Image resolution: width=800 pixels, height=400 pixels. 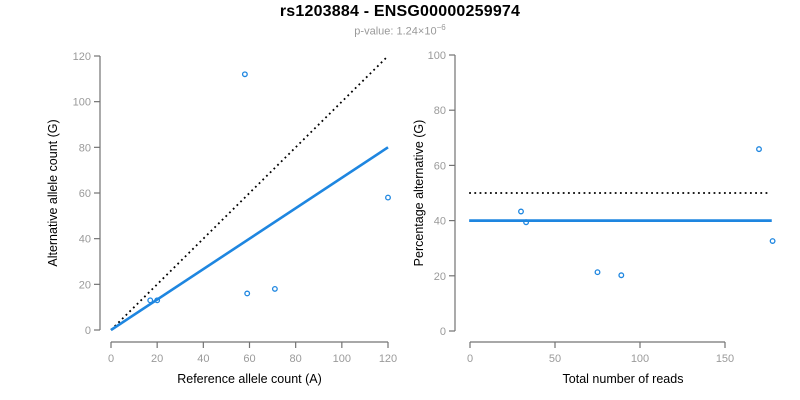 What do you see at coordinates (555, 359) in the screenshot?
I see `x-tick-label: 50` at bounding box center [555, 359].